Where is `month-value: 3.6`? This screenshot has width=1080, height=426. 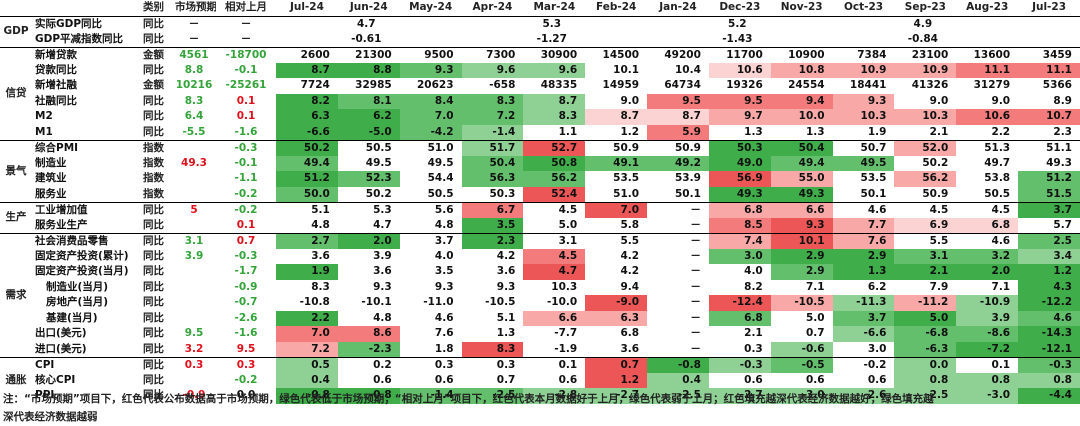 month-value: 3.6 is located at coordinates (307, 256).